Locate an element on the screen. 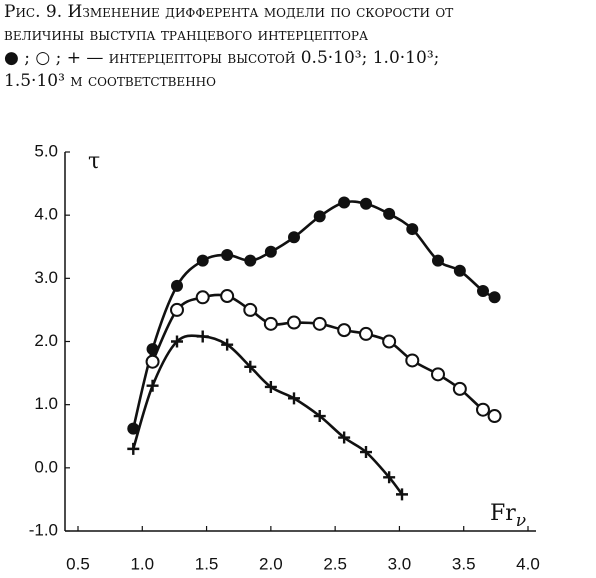 The height and width of the screenshot is (578, 596). x-tick-label: 0.5 is located at coordinates (78, 563).